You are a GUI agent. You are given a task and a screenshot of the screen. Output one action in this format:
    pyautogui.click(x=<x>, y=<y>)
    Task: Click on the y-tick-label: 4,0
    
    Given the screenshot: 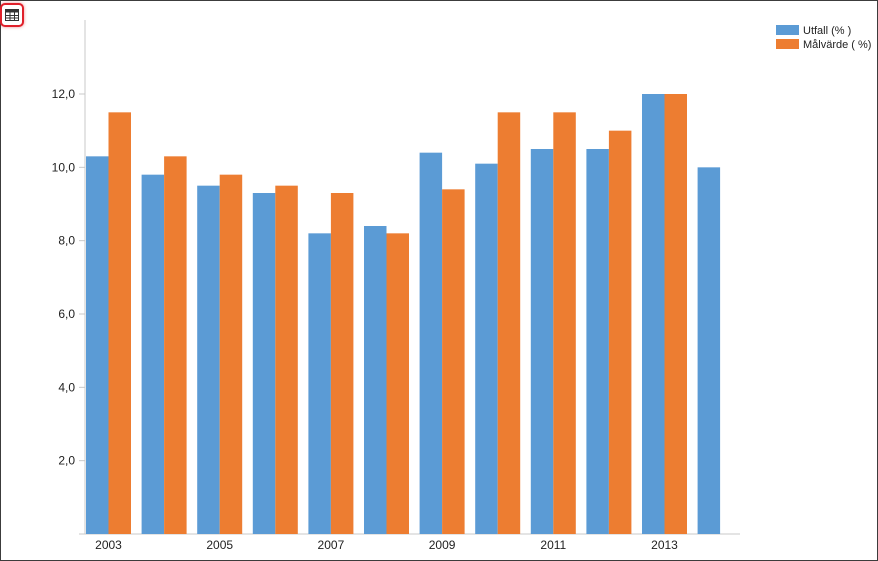 What is the action you would take?
    pyautogui.click(x=66, y=387)
    